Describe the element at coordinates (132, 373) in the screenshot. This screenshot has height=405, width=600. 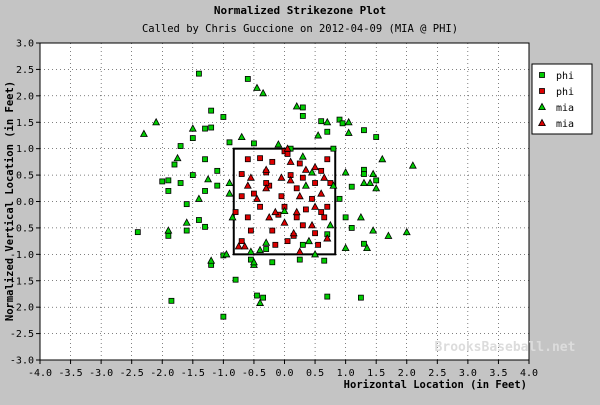
I see `x-tick-label: -2.5` at that location.